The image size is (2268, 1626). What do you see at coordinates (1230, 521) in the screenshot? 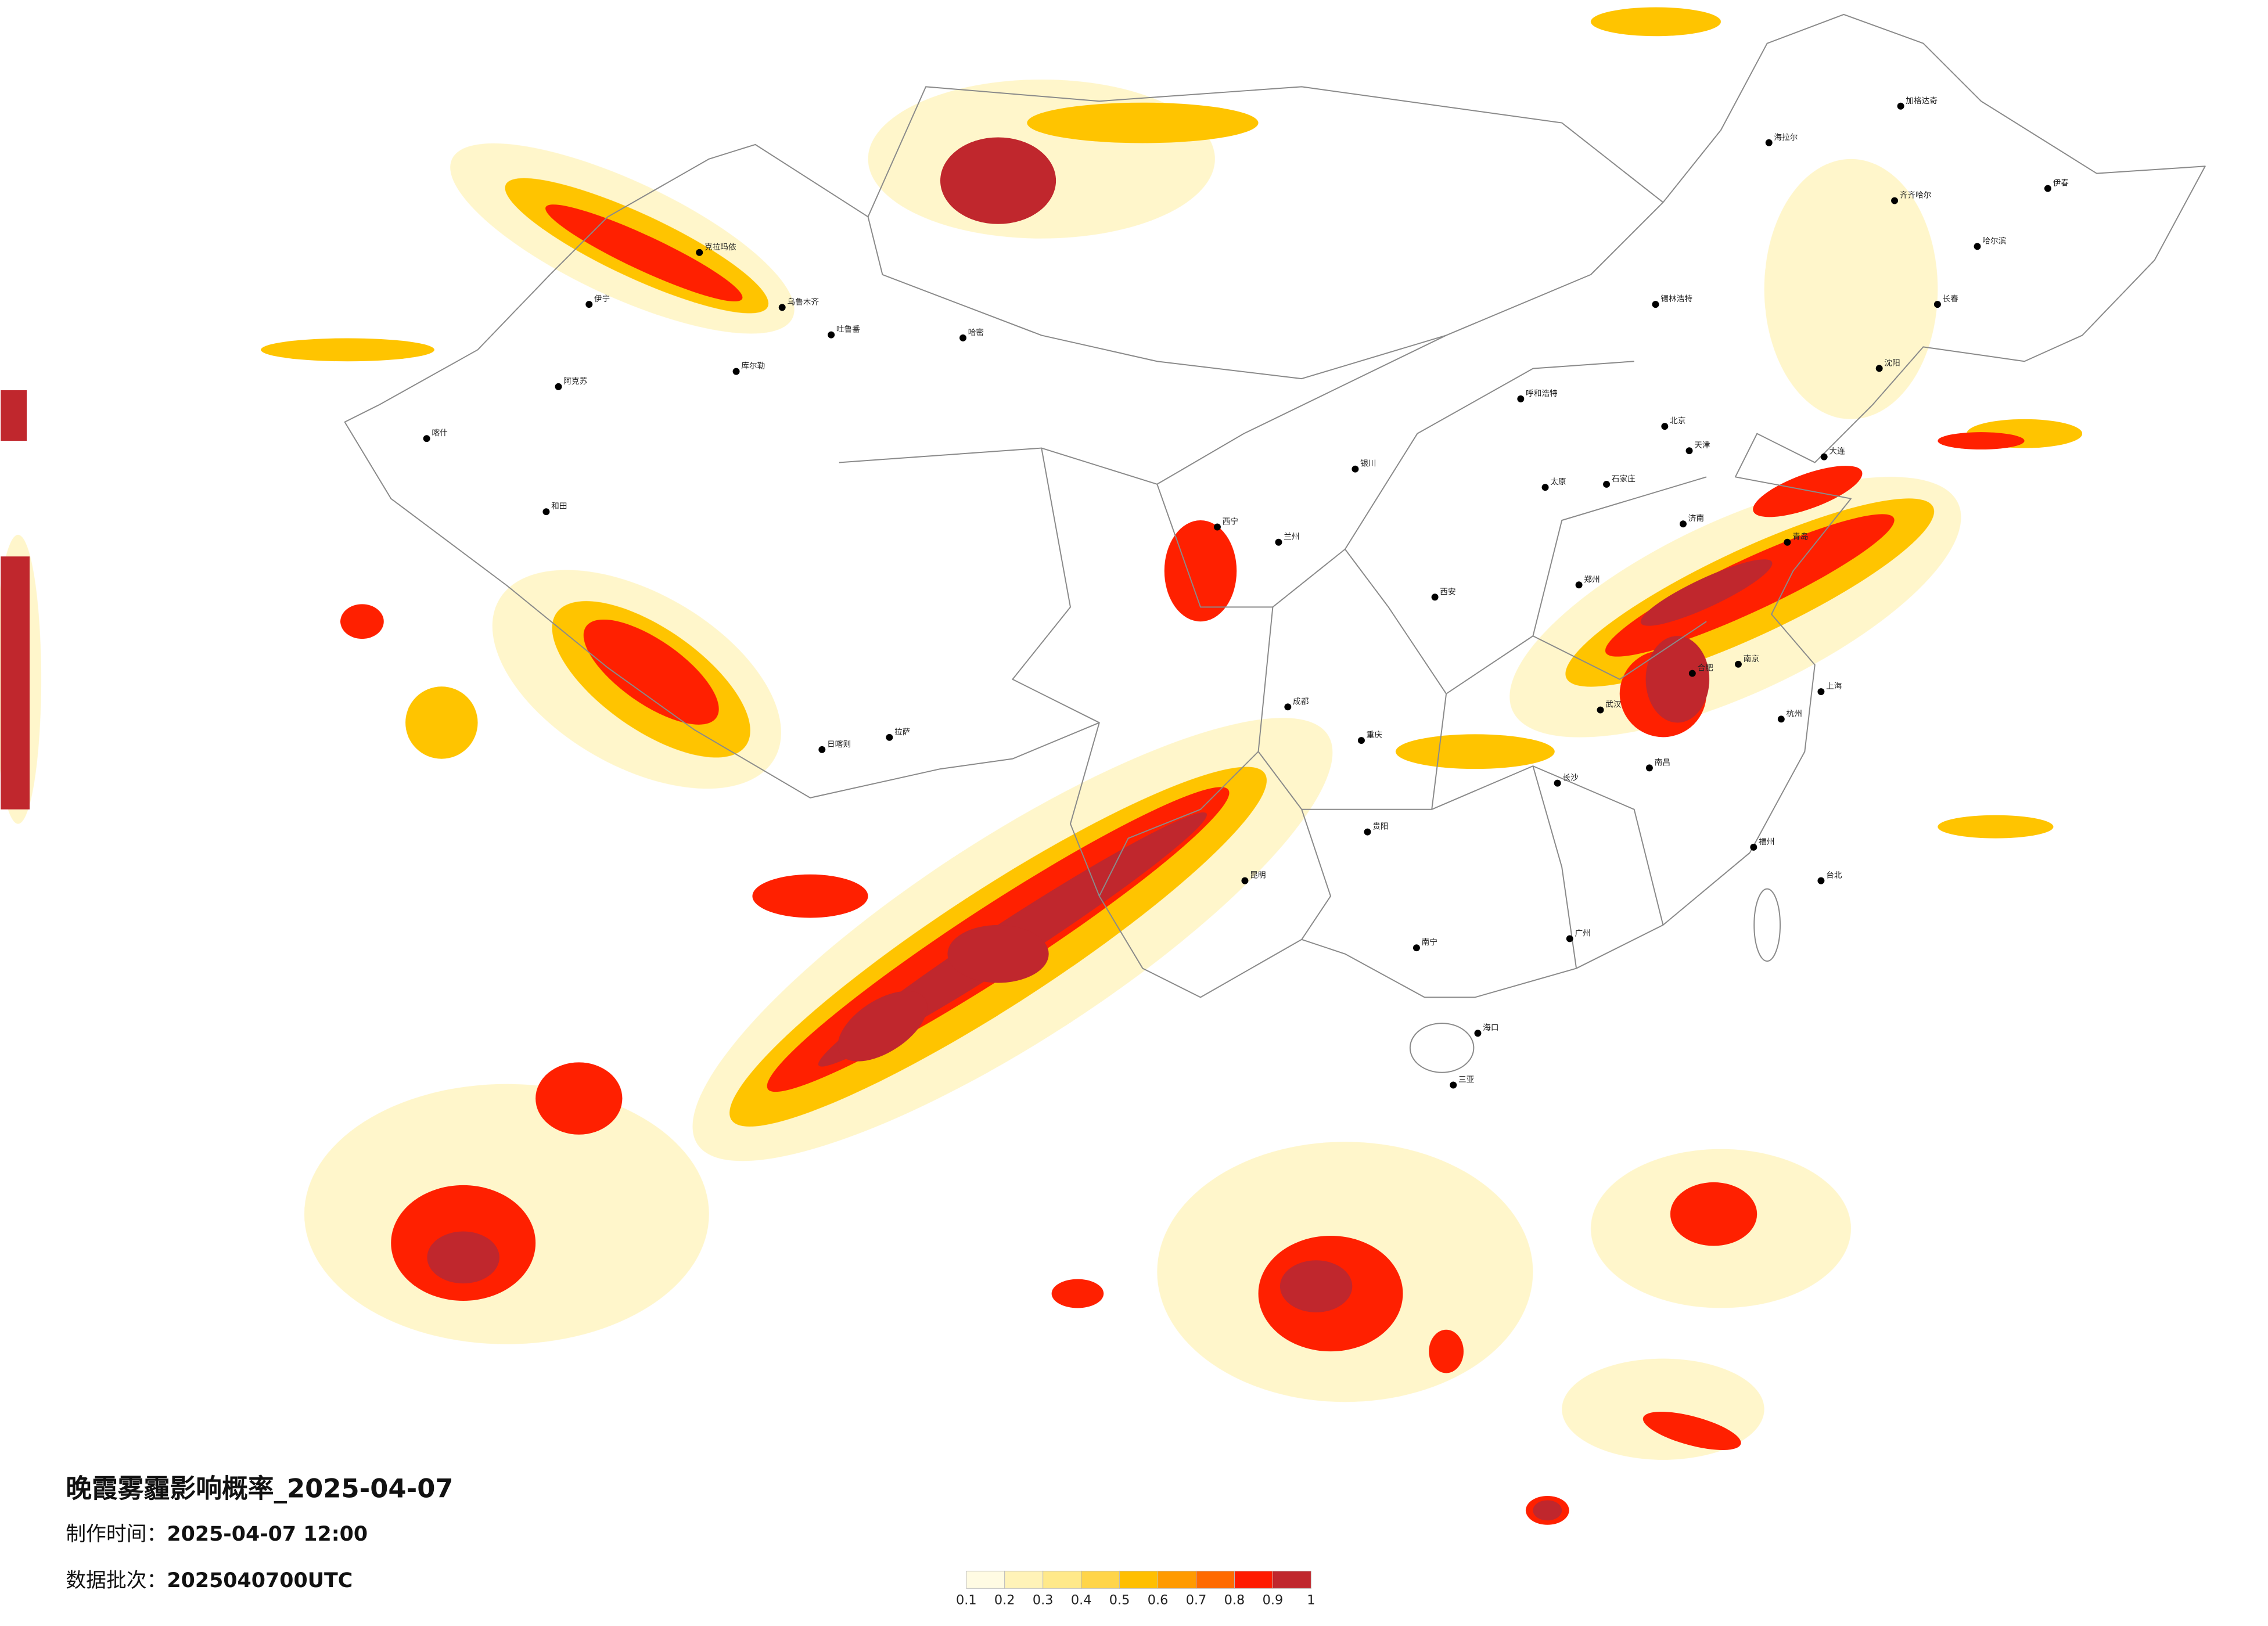
I see `city-label: 西宁` at bounding box center [1230, 521].